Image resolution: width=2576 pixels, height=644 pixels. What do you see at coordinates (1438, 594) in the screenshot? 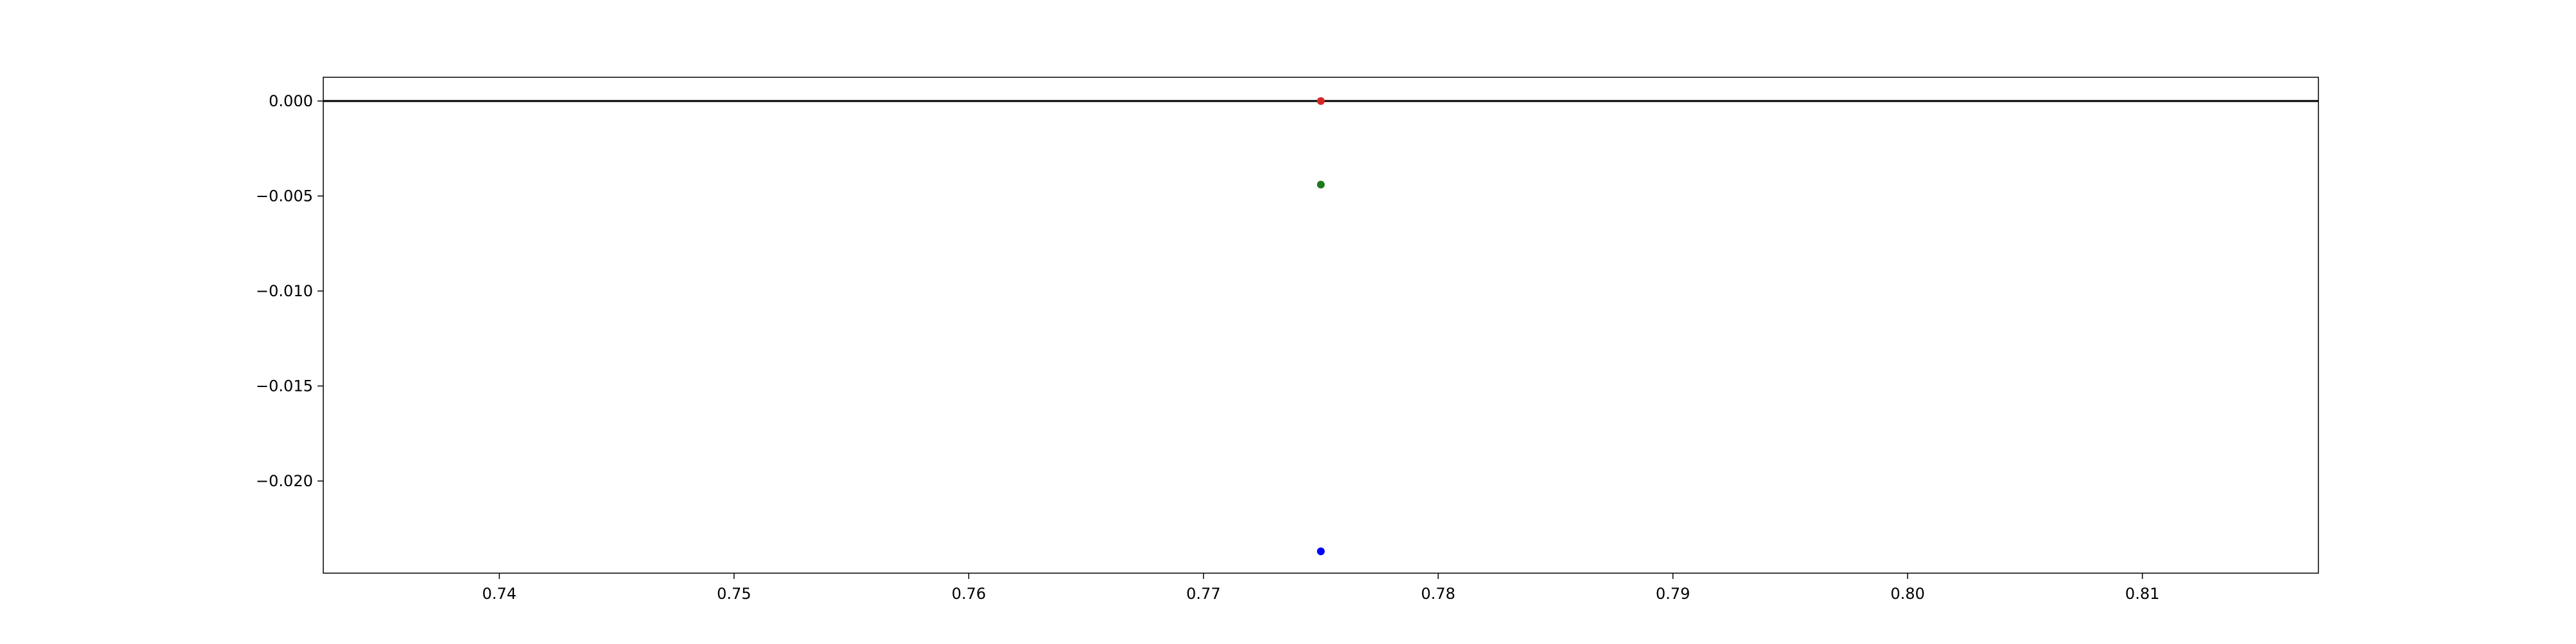
I see `x-tick-label: 0.78` at bounding box center [1438, 594].